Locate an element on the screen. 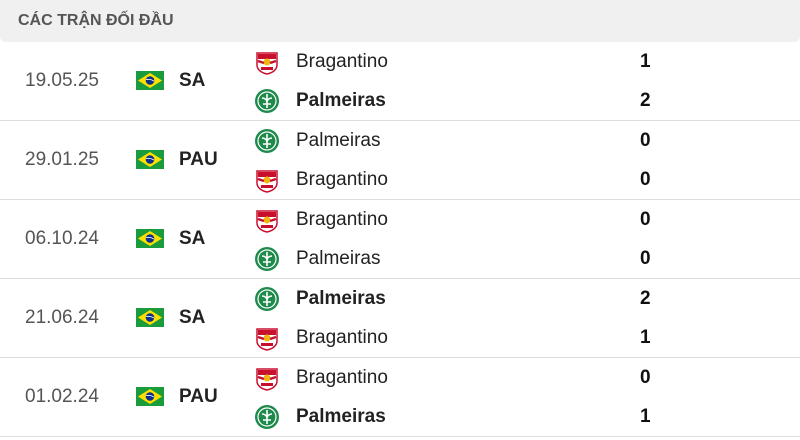 The height and width of the screenshot is (440, 800). match-date: 01.02.24 is located at coordinates (62, 396).